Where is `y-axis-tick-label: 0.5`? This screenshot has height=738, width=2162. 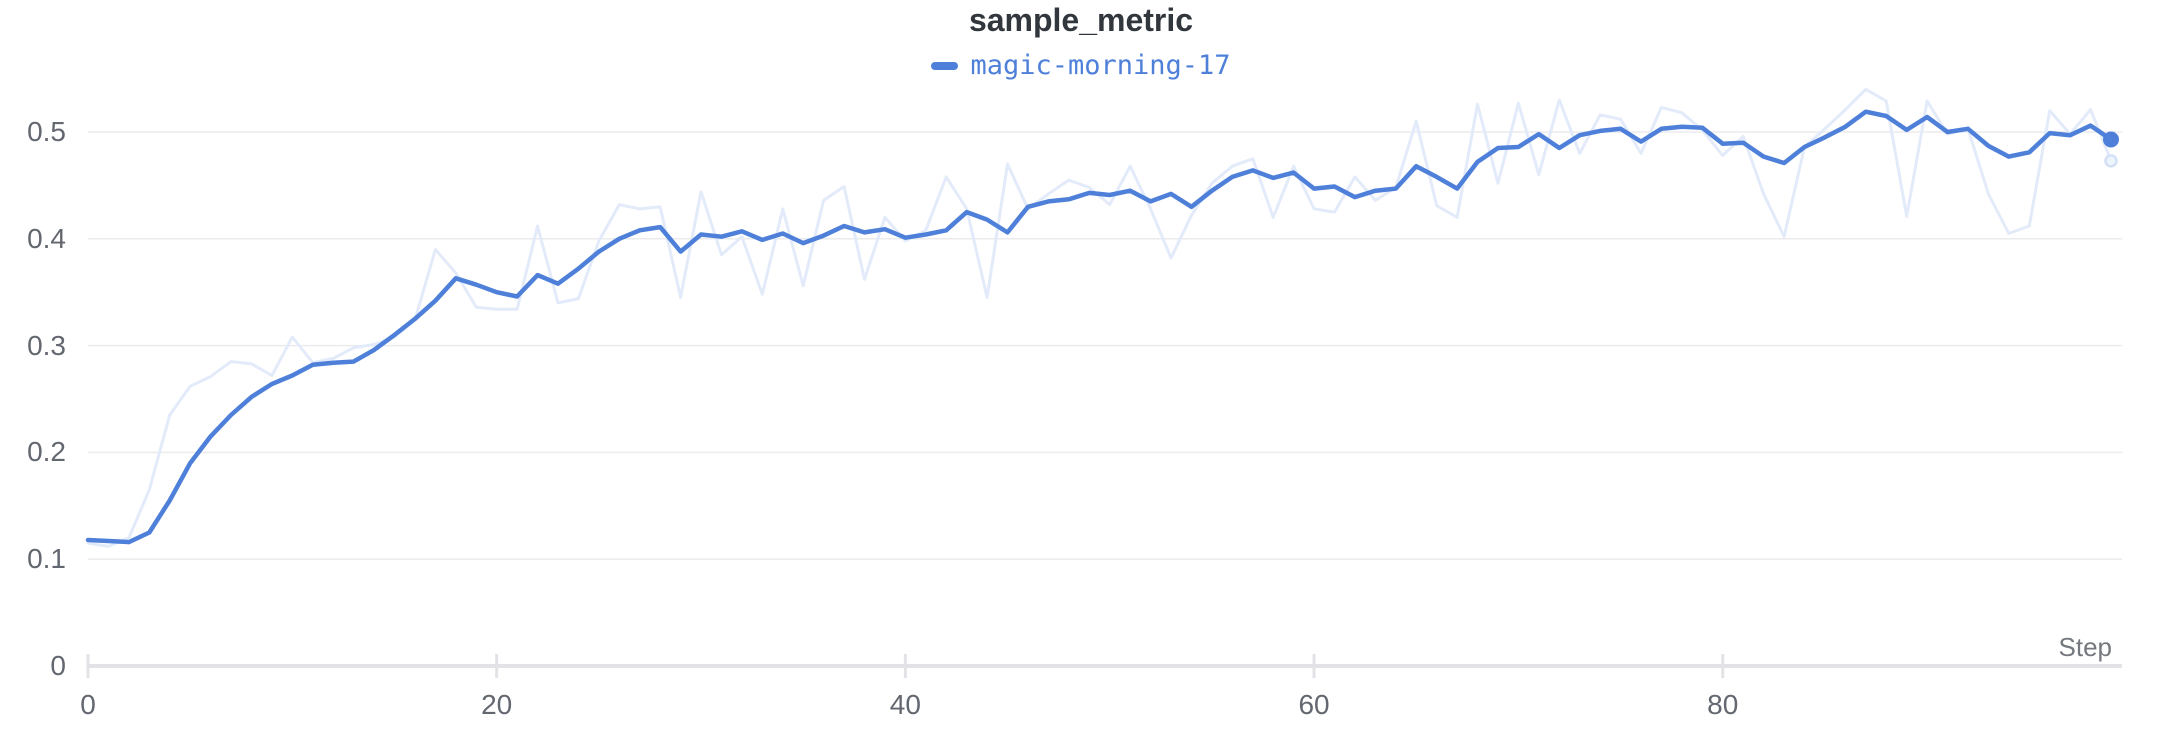 y-axis-tick-label: 0.5 is located at coordinates (46, 131).